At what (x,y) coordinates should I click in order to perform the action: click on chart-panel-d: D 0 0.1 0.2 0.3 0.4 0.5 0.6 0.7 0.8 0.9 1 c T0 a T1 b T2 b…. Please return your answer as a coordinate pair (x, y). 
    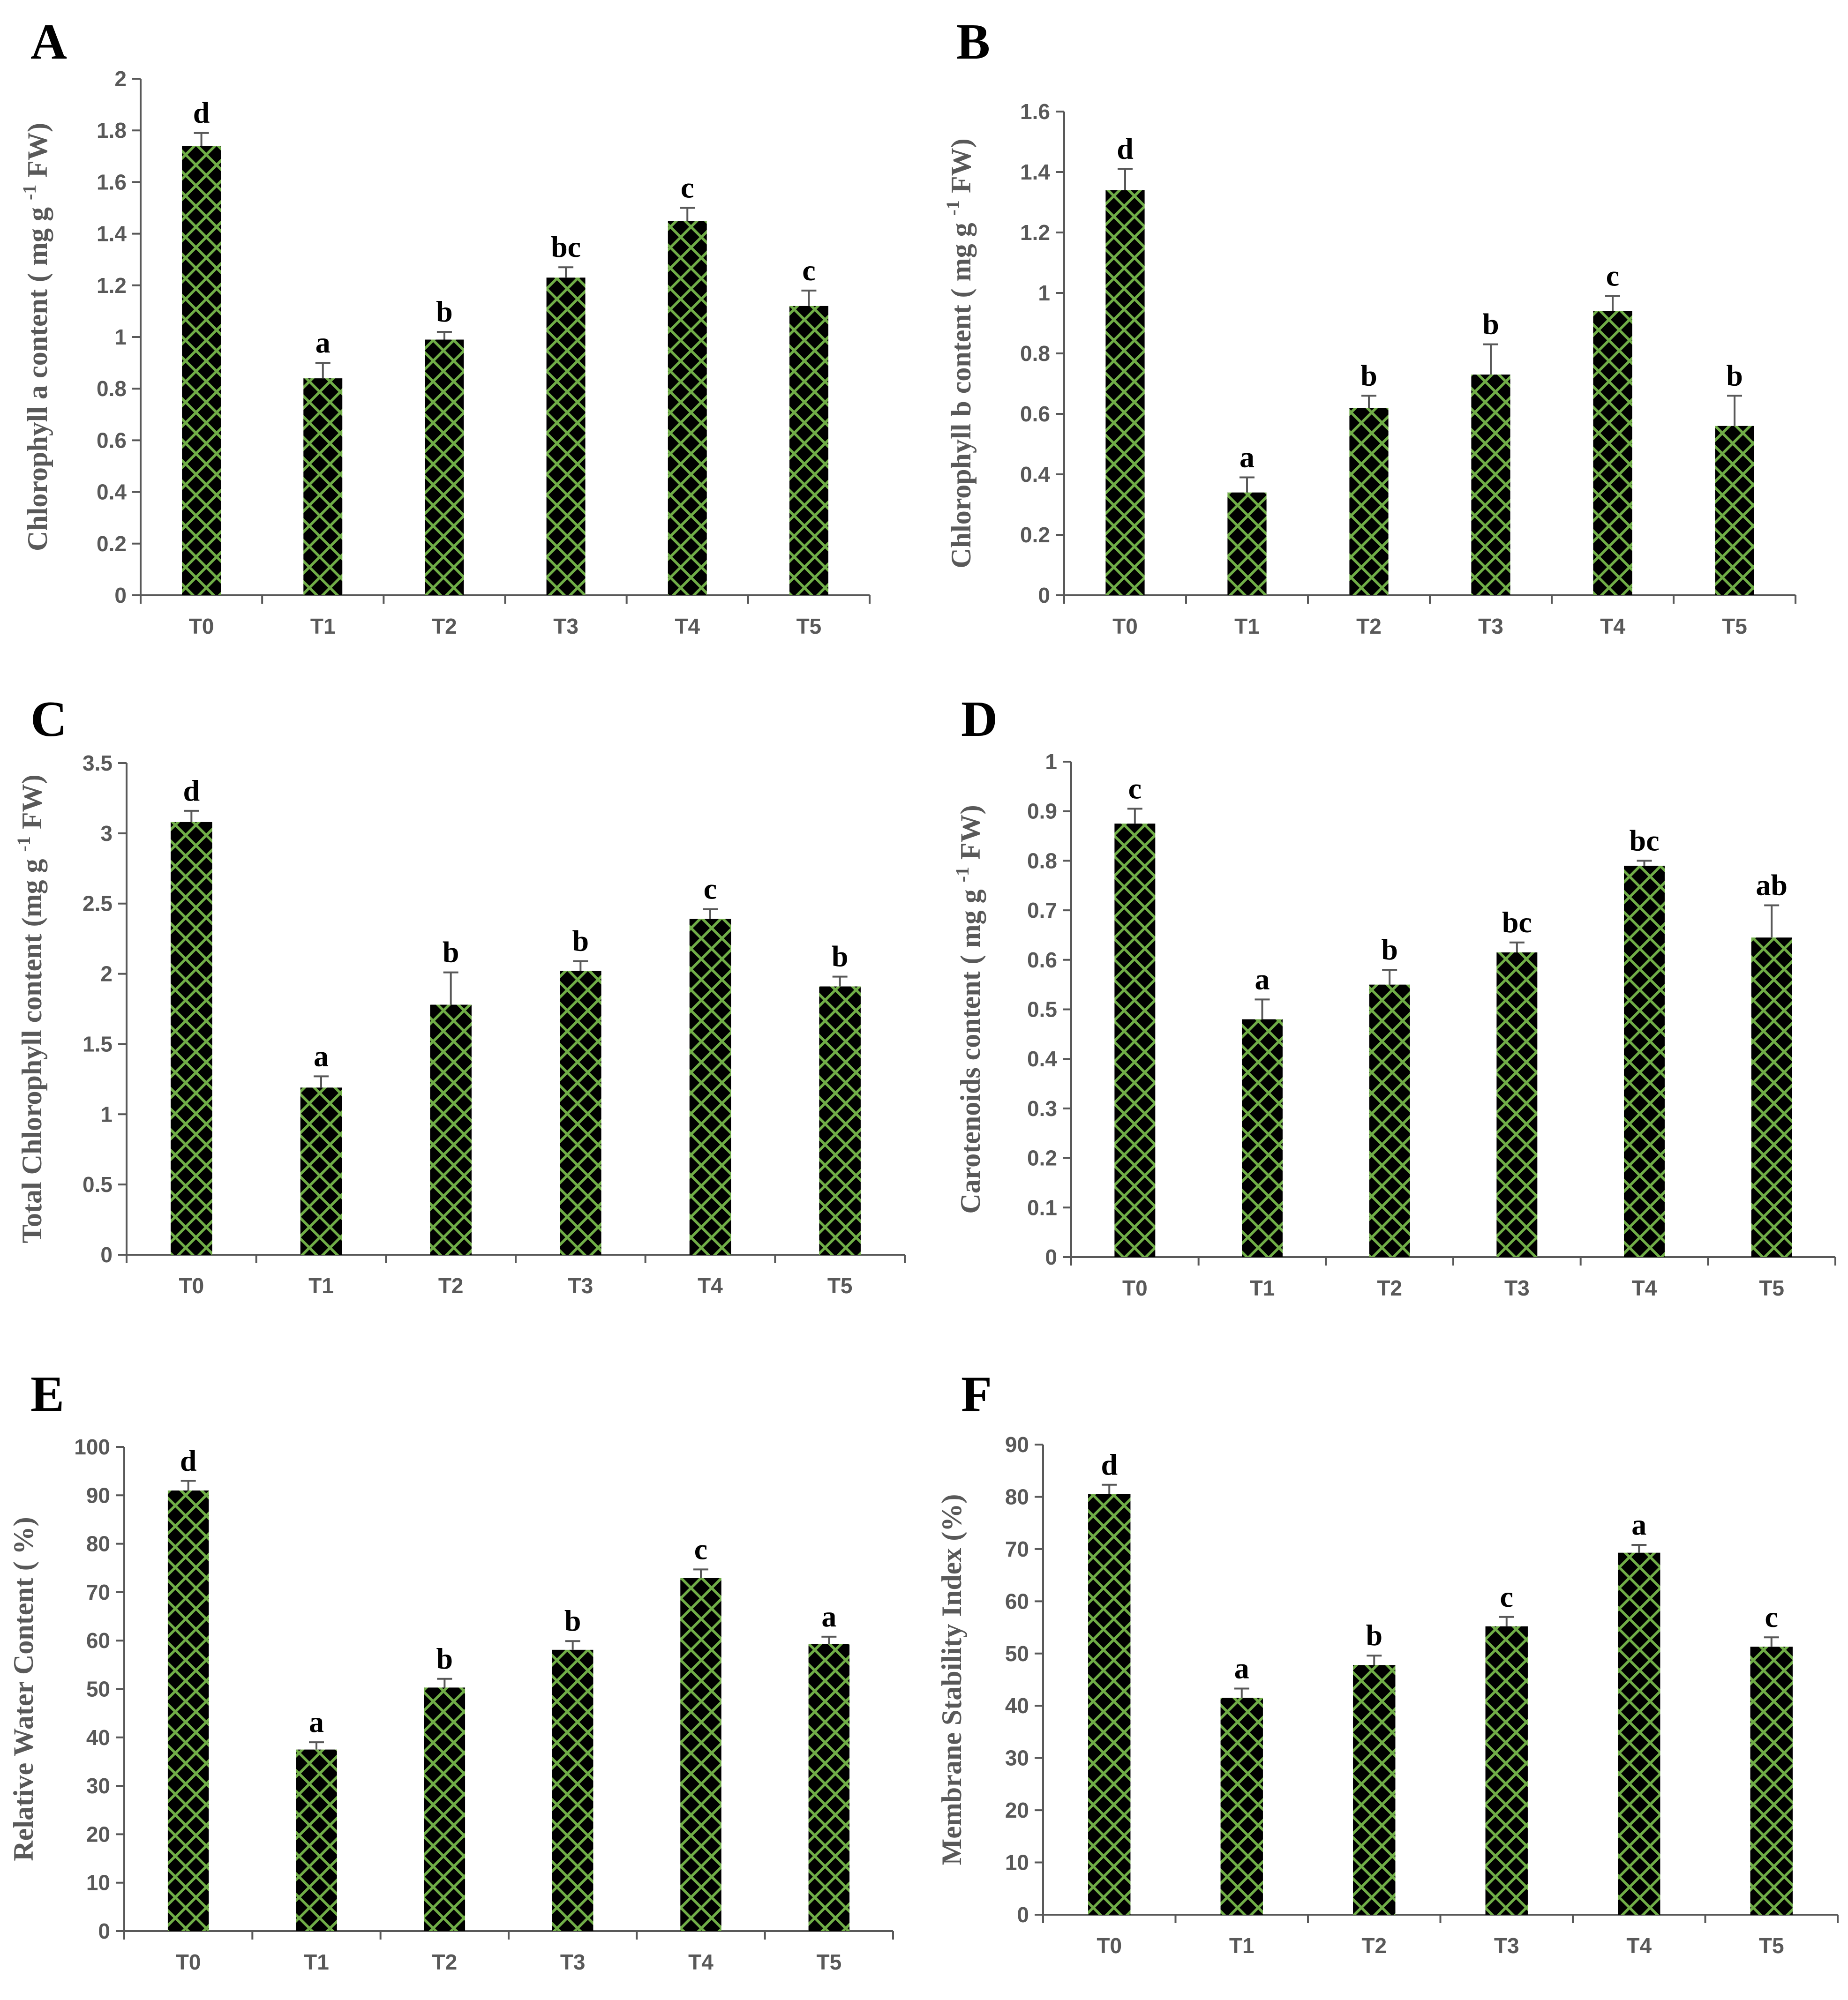
    Looking at the image, I should click on (1394, 996).